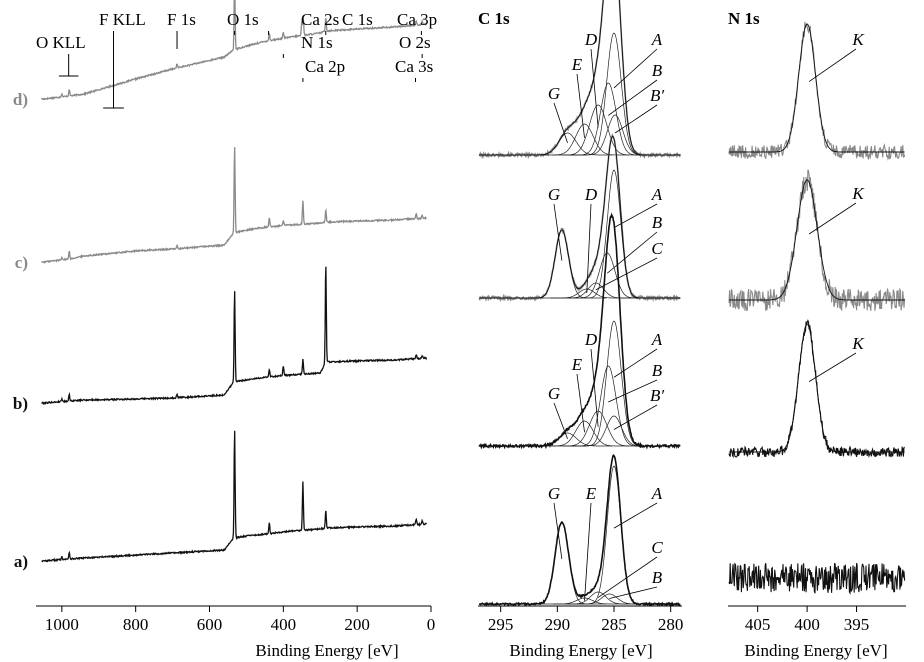  I want to click on c1s-x-tick-label: 290, so click(558, 624).